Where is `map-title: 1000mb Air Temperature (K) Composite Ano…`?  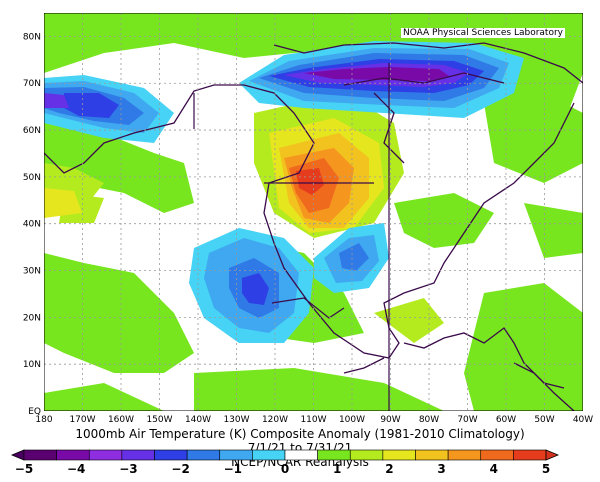
map-title: 1000mb Air Temperature (K) Composite Ano… is located at coordinates (300, 434).